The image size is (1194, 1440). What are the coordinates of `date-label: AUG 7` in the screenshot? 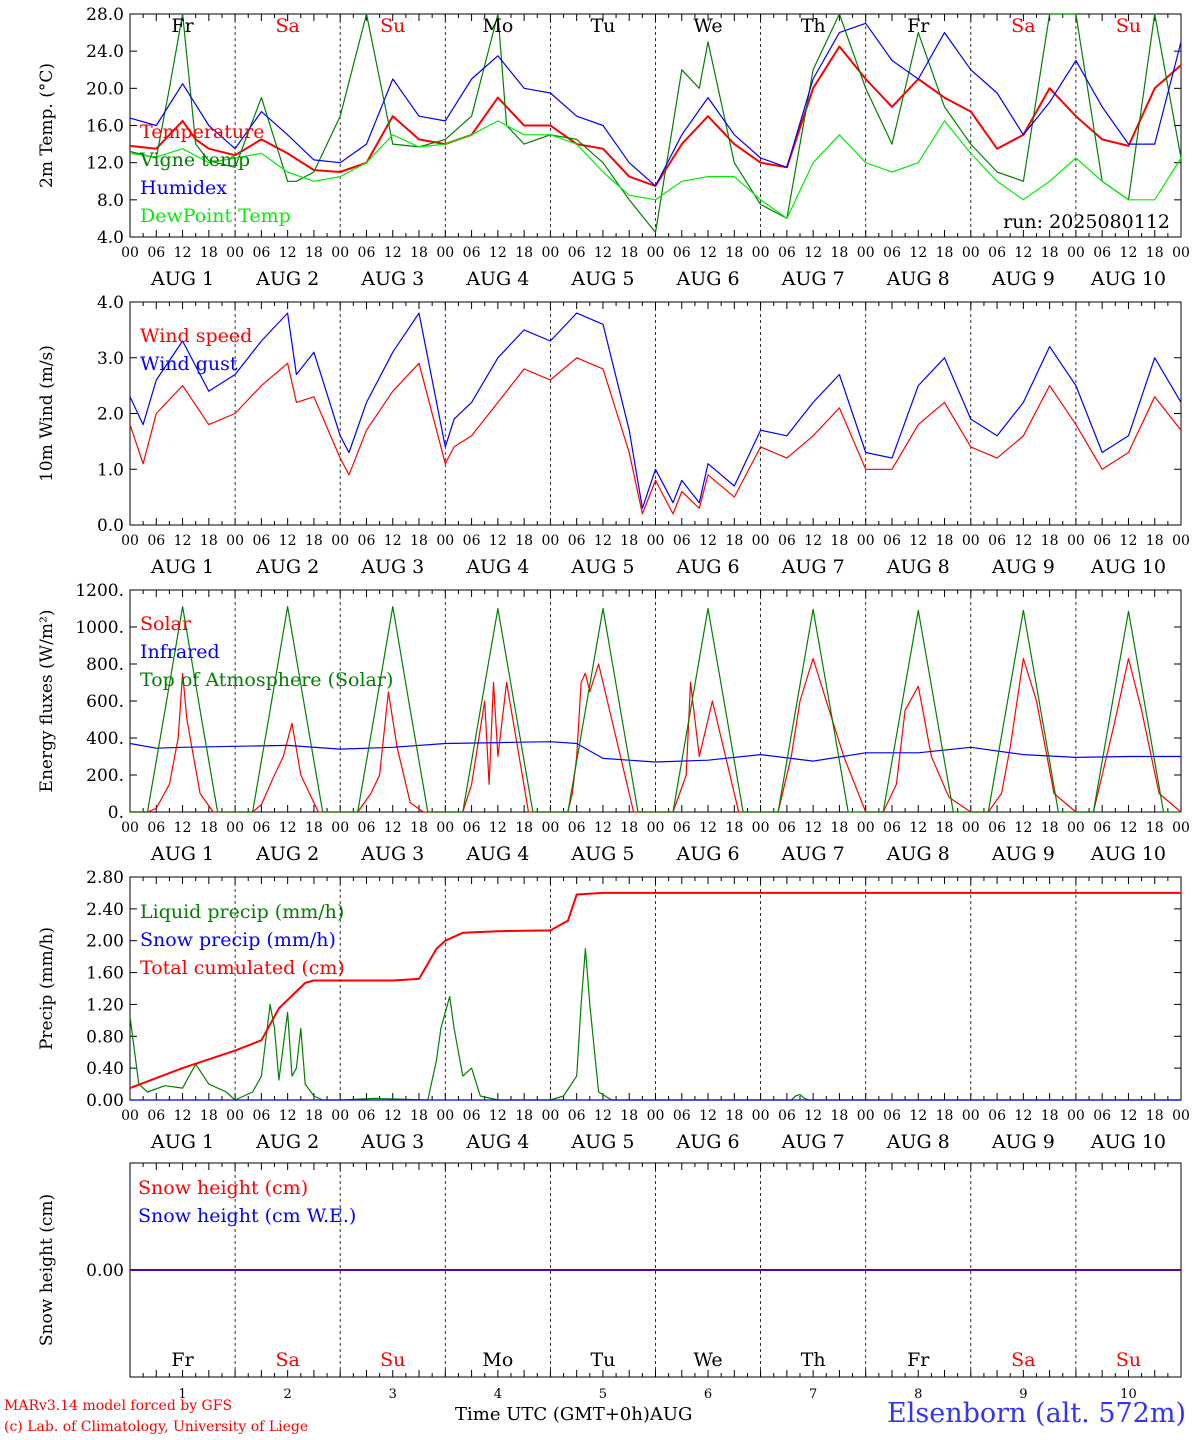 It's located at (813, 567).